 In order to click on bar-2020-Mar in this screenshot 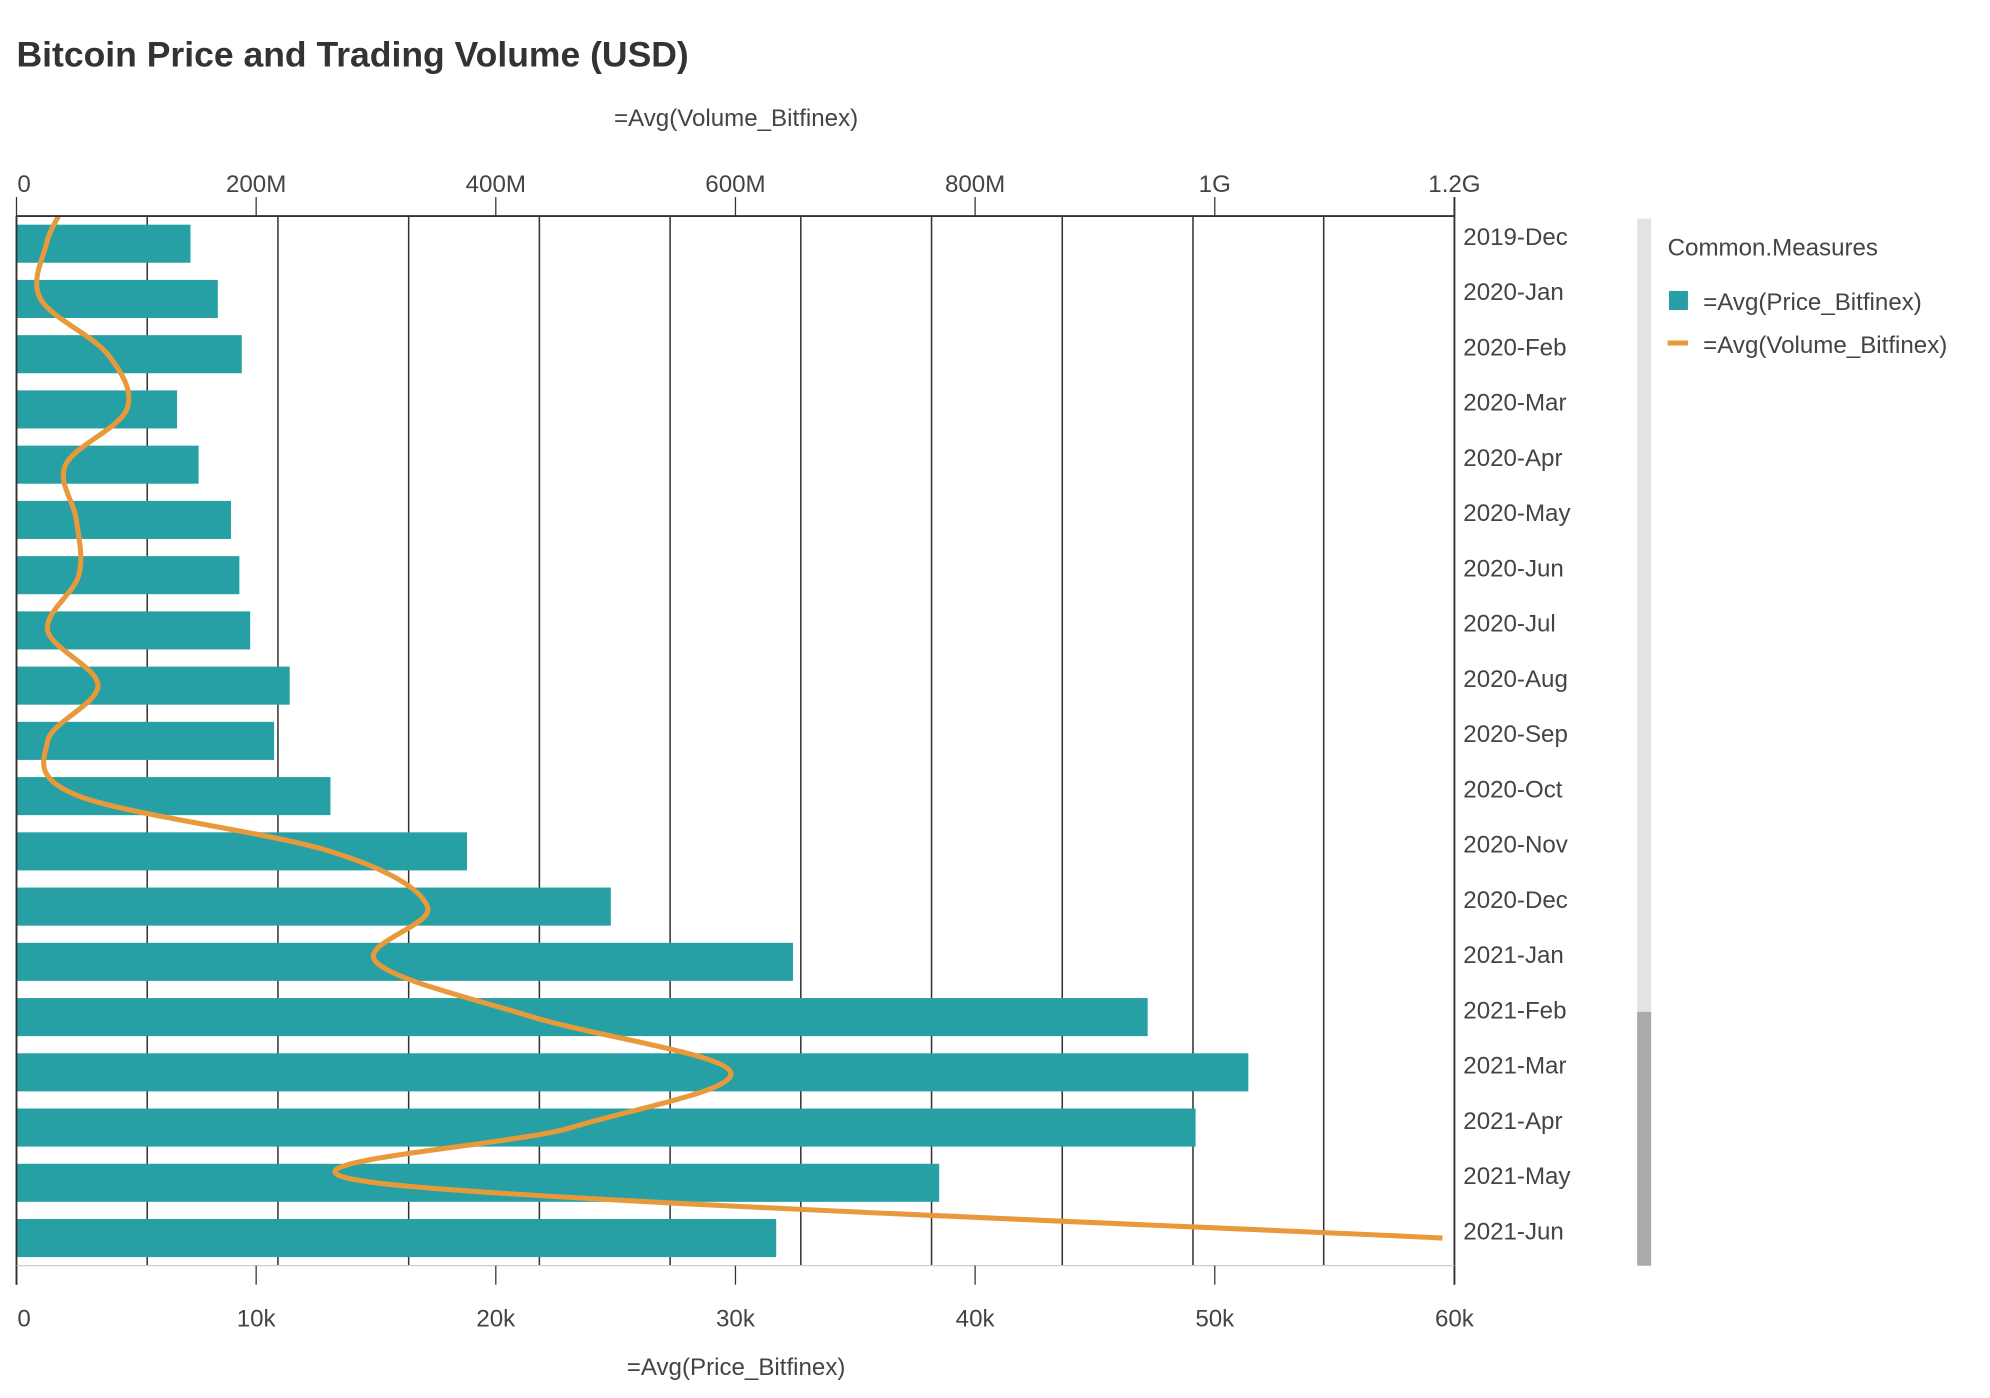, I will do `click(97, 409)`.